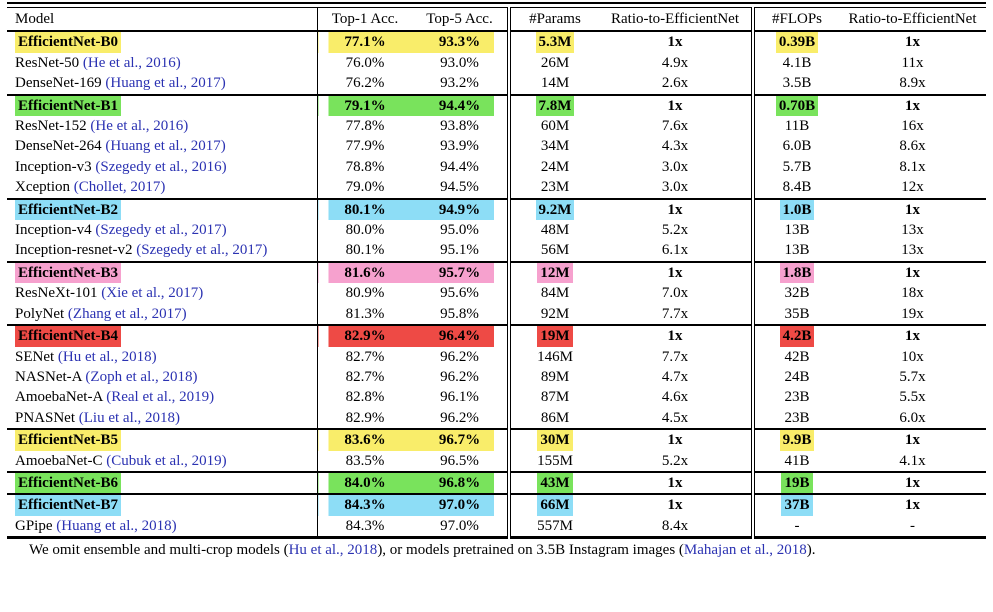  I want to click on flops-cell-highlighted-value: 1.0B, so click(797, 210).